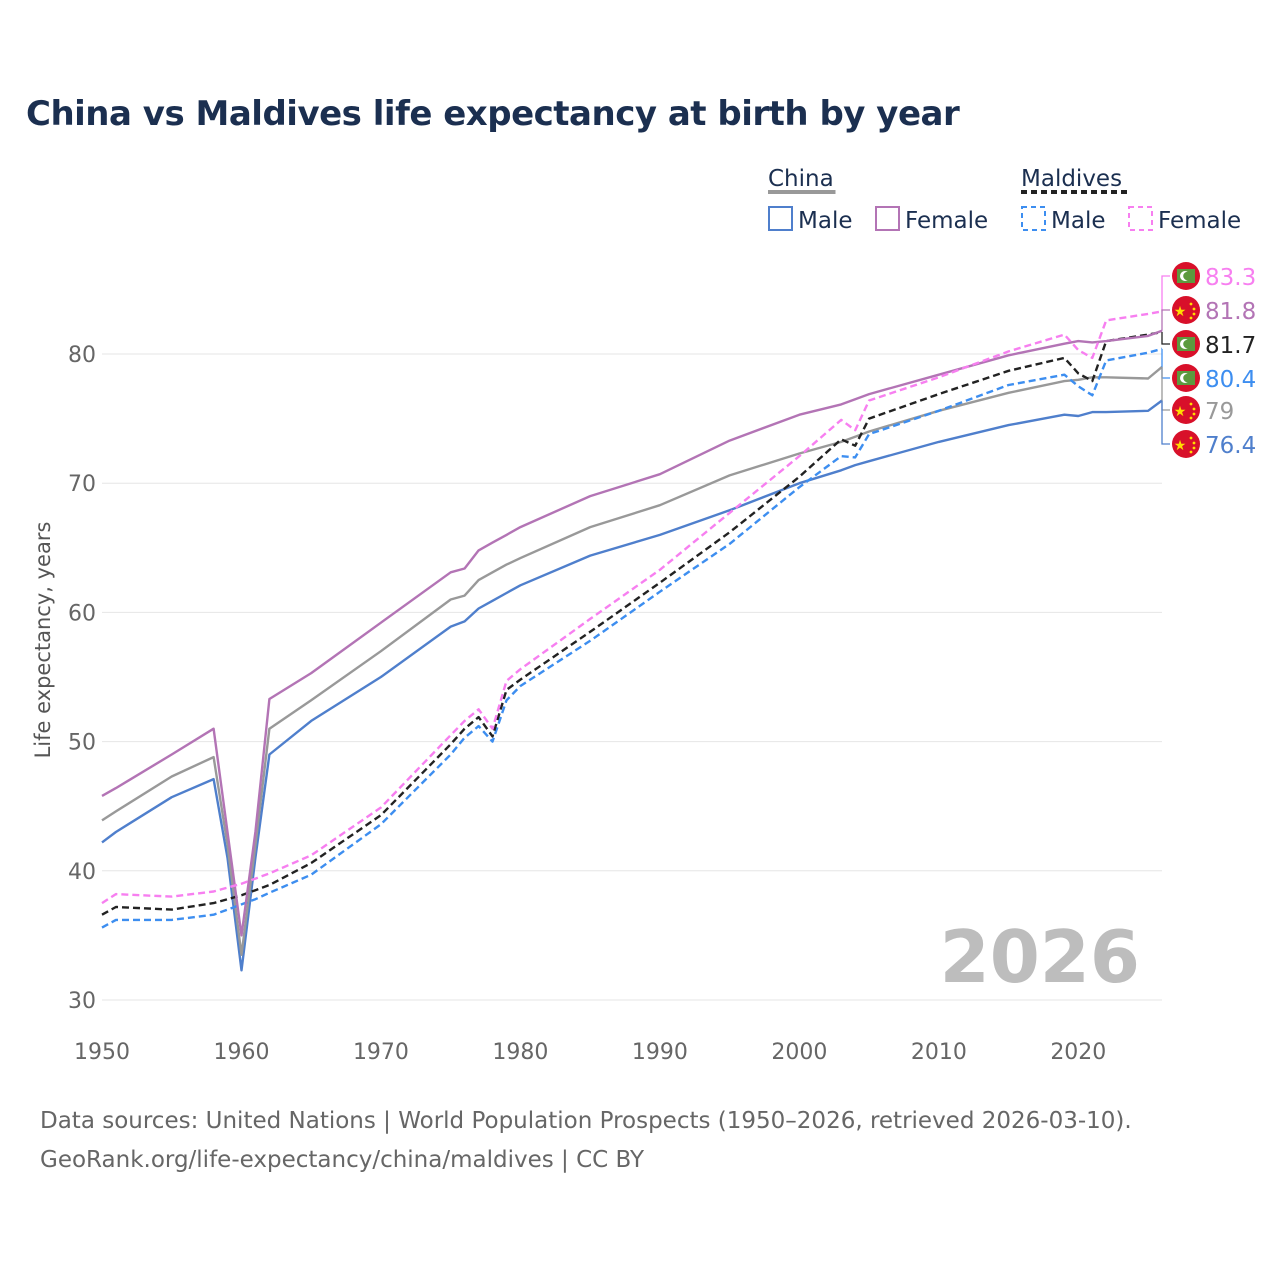 The image size is (1280, 1280). What do you see at coordinates (1219, 412) in the screenshot?
I see `end-value-label: 79` at bounding box center [1219, 412].